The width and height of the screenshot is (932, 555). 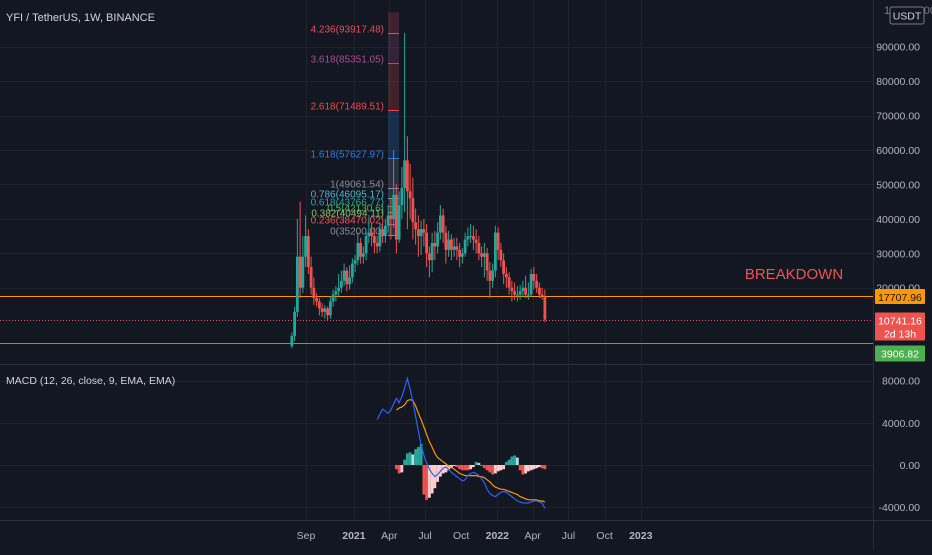 I want to click on fib-level-label: 1.618(57627.97), so click(x=347, y=155).